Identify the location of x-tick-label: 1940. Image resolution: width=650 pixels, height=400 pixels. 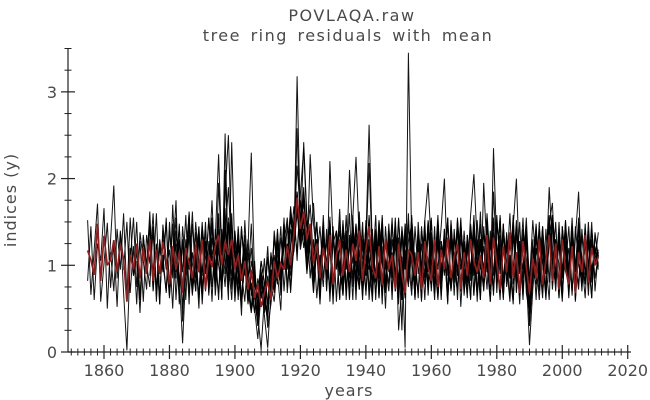
(366, 370).